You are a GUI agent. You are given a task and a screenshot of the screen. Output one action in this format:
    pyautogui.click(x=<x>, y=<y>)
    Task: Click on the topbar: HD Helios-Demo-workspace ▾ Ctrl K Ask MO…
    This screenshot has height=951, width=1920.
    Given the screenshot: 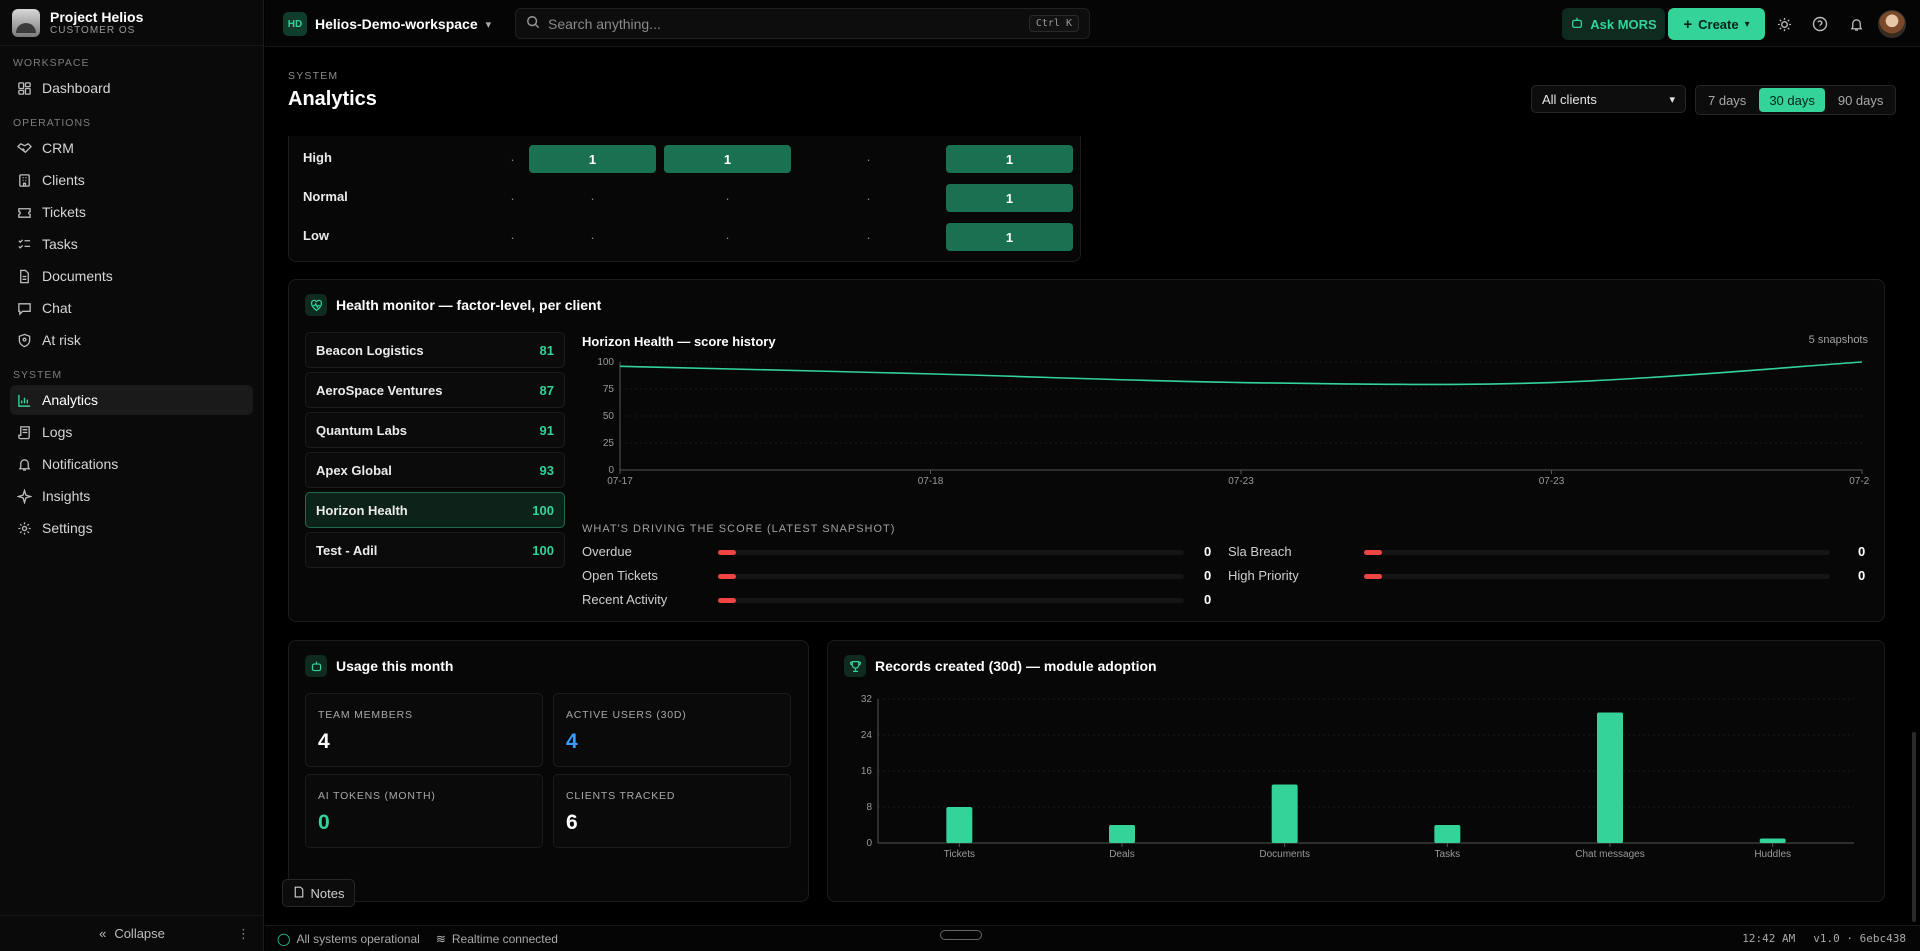 What is the action you would take?
    pyautogui.click(x=1092, y=23)
    